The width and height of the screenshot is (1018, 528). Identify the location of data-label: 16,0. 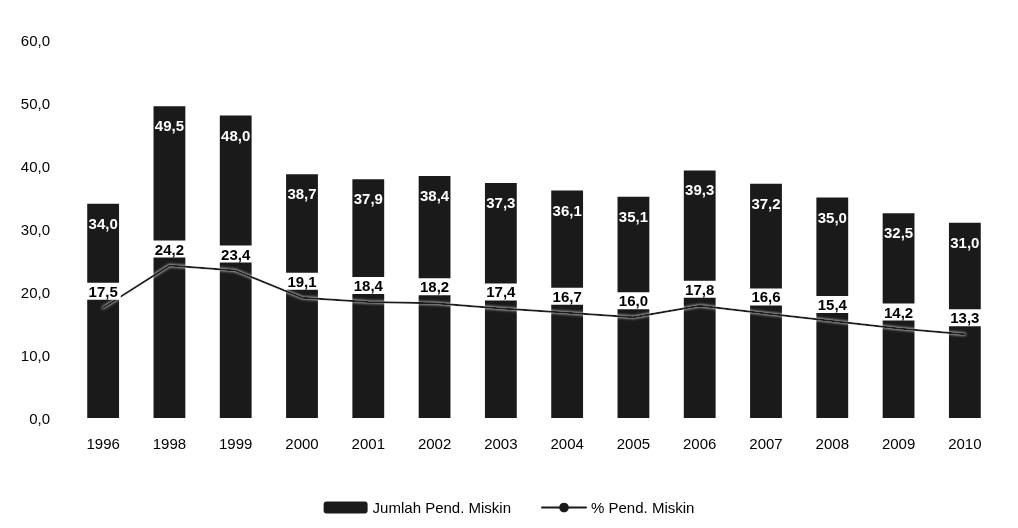
(633, 301).